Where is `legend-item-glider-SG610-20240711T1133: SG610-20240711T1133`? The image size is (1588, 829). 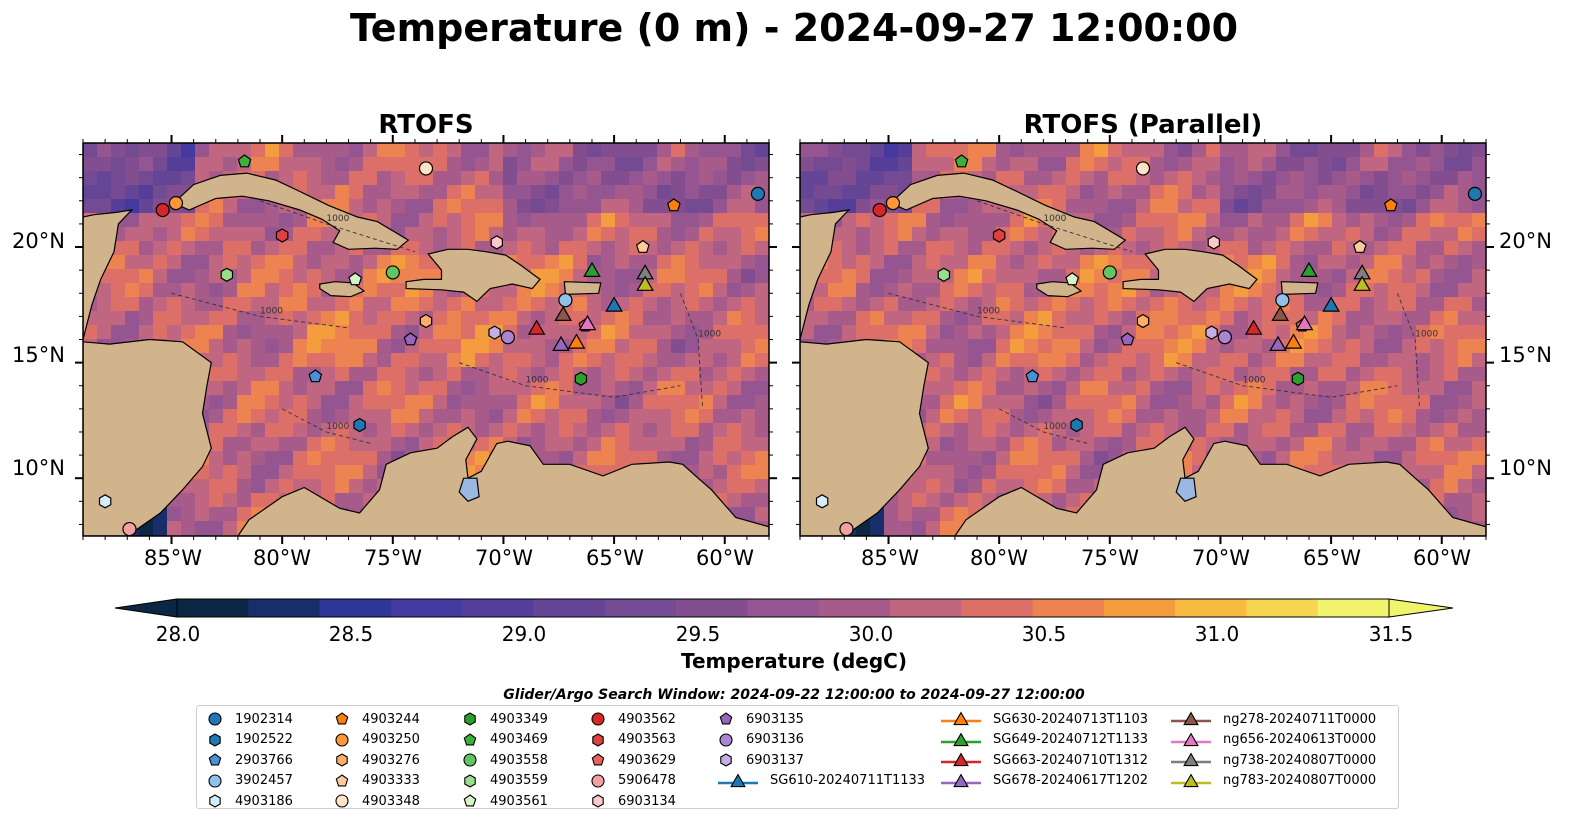 legend-item-glider-SG610-20240711T1133: SG610-20240711T1133 is located at coordinates (820, 781).